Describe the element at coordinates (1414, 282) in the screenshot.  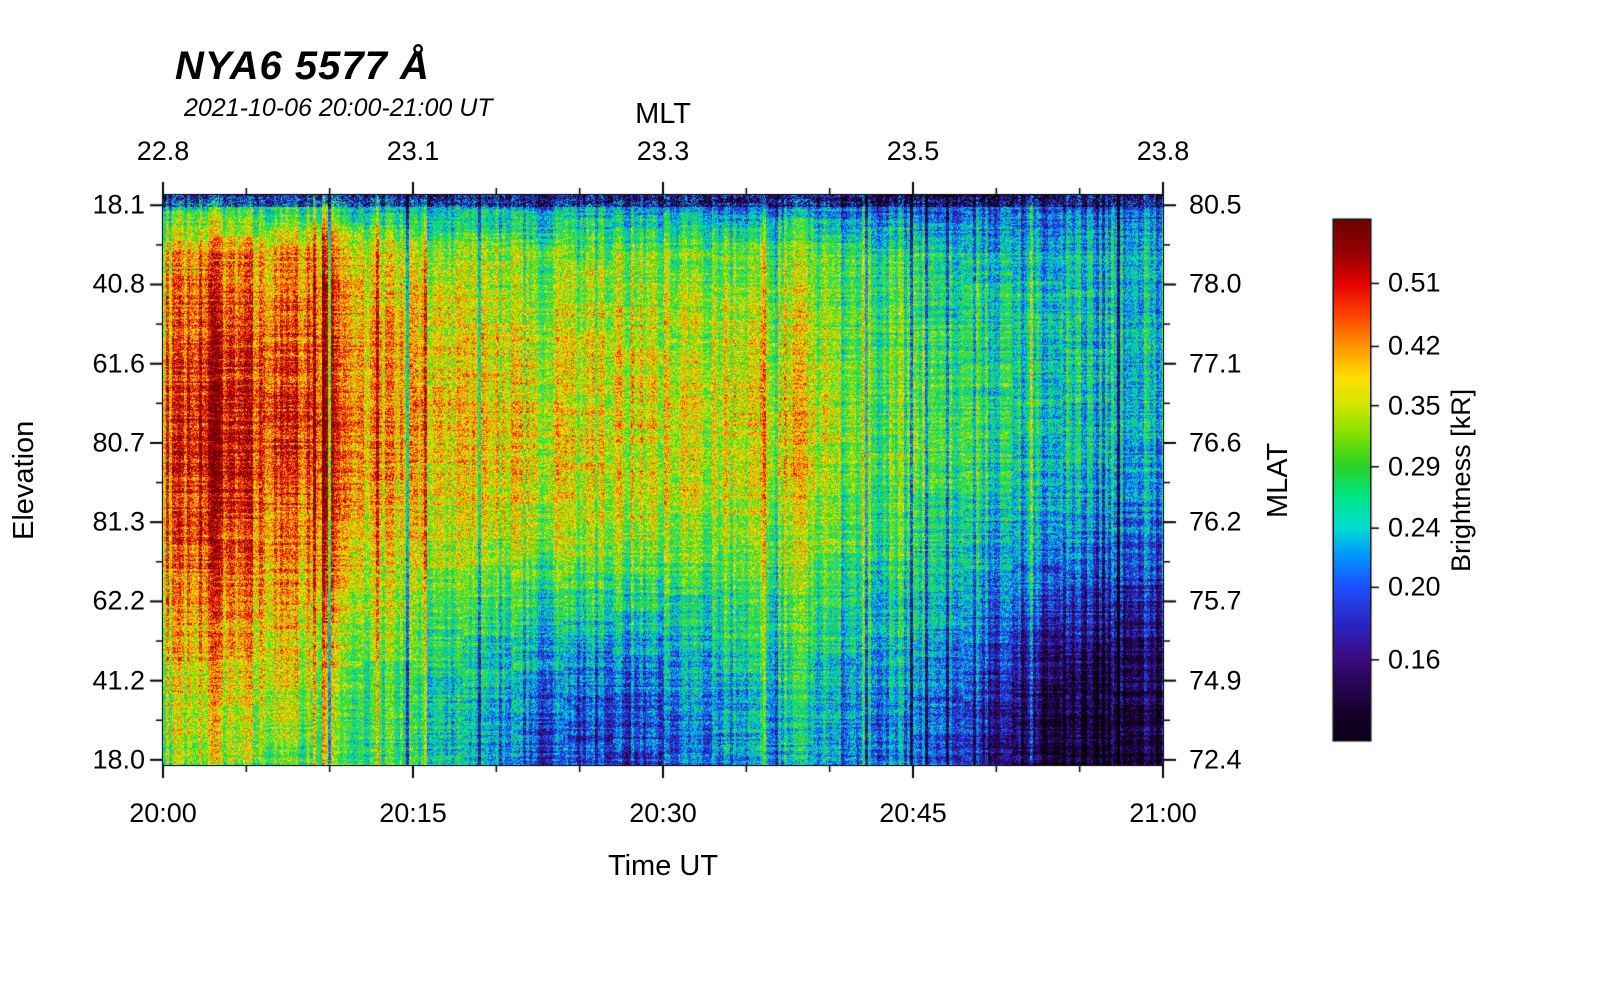
I see `colorbar-tick-label: 0.51` at that location.